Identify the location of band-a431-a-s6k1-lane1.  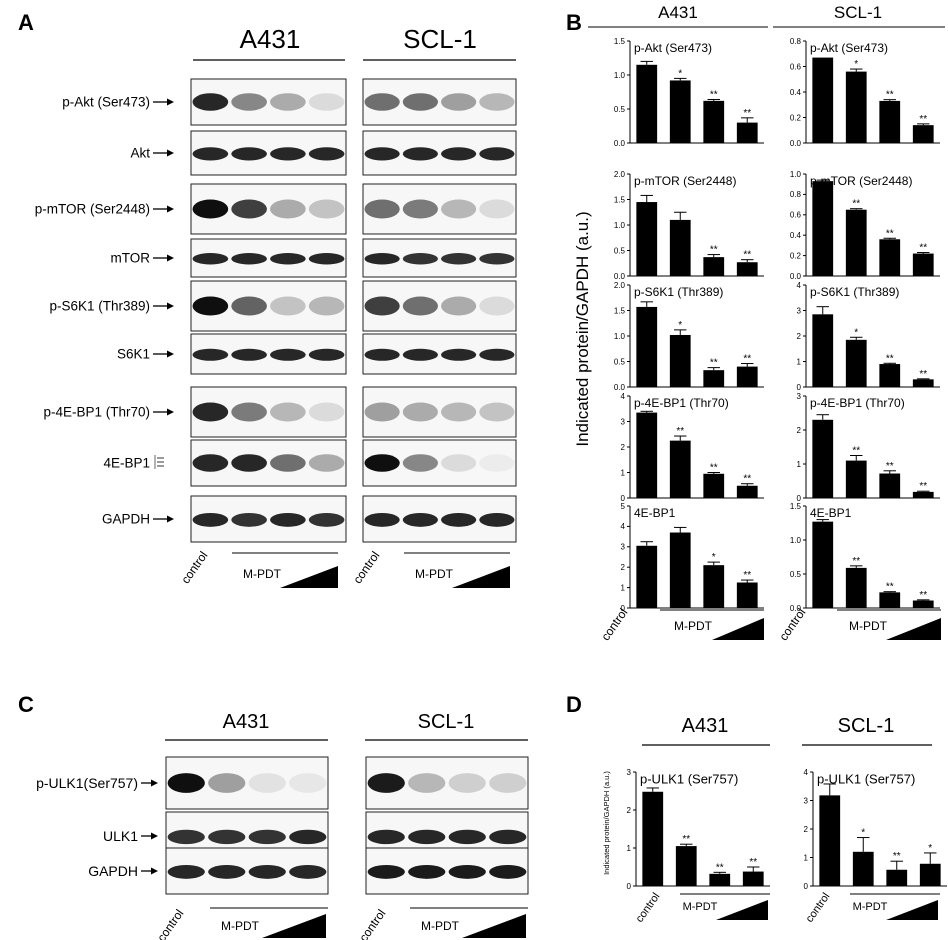
(210, 354).